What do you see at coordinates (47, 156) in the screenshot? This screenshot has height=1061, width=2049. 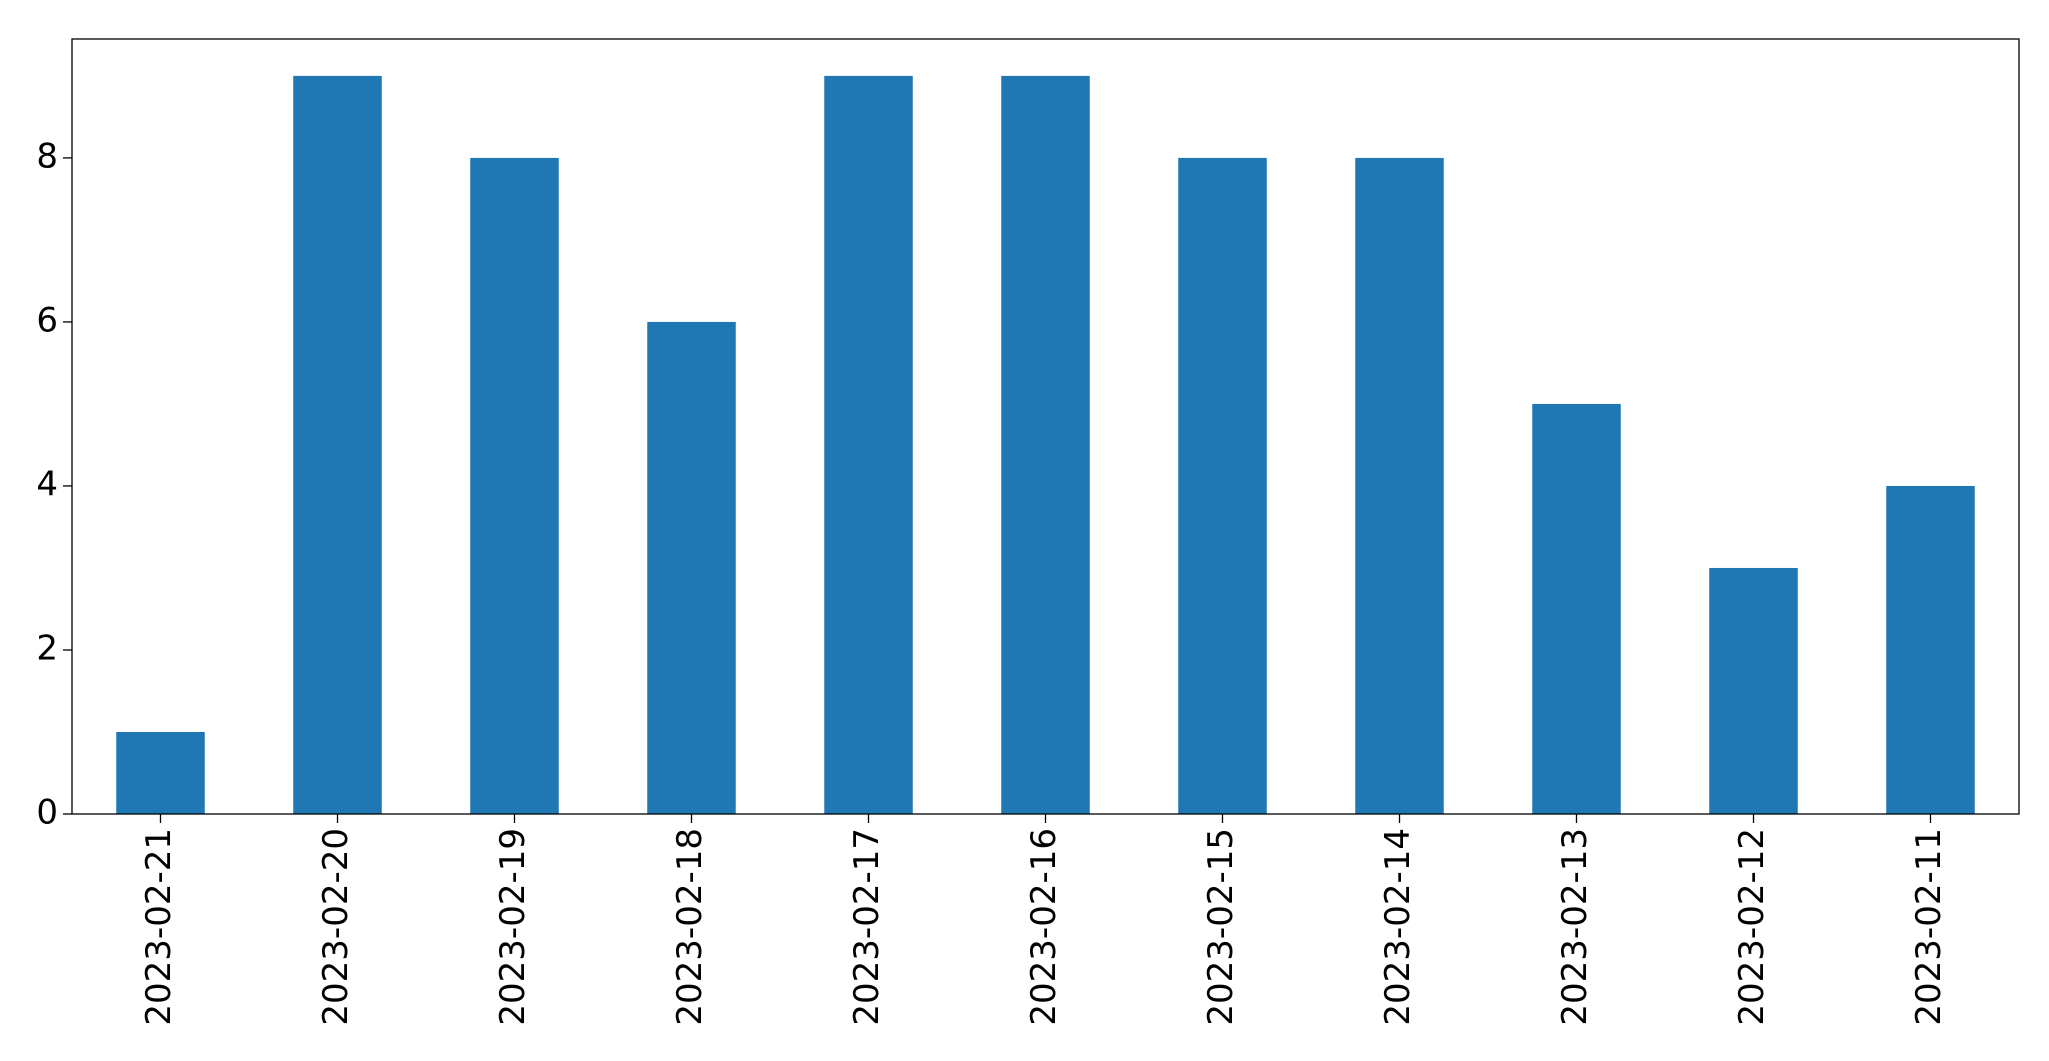 I see `y-tick-label: 8` at bounding box center [47, 156].